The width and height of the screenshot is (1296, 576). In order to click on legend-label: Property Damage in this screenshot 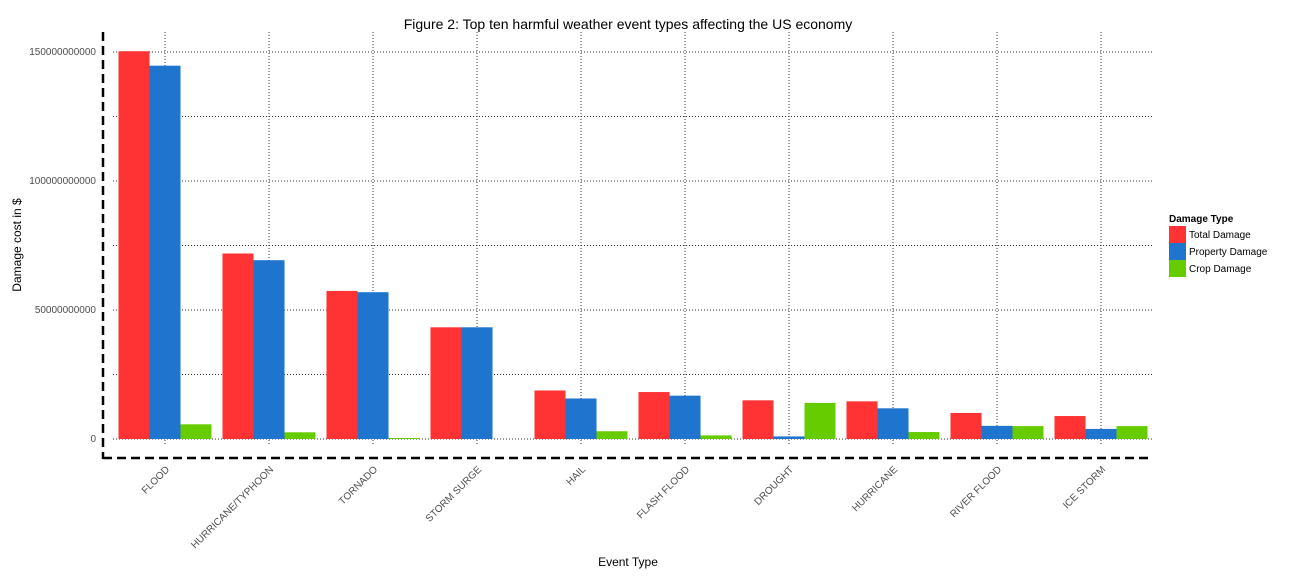, I will do `click(1228, 252)`.